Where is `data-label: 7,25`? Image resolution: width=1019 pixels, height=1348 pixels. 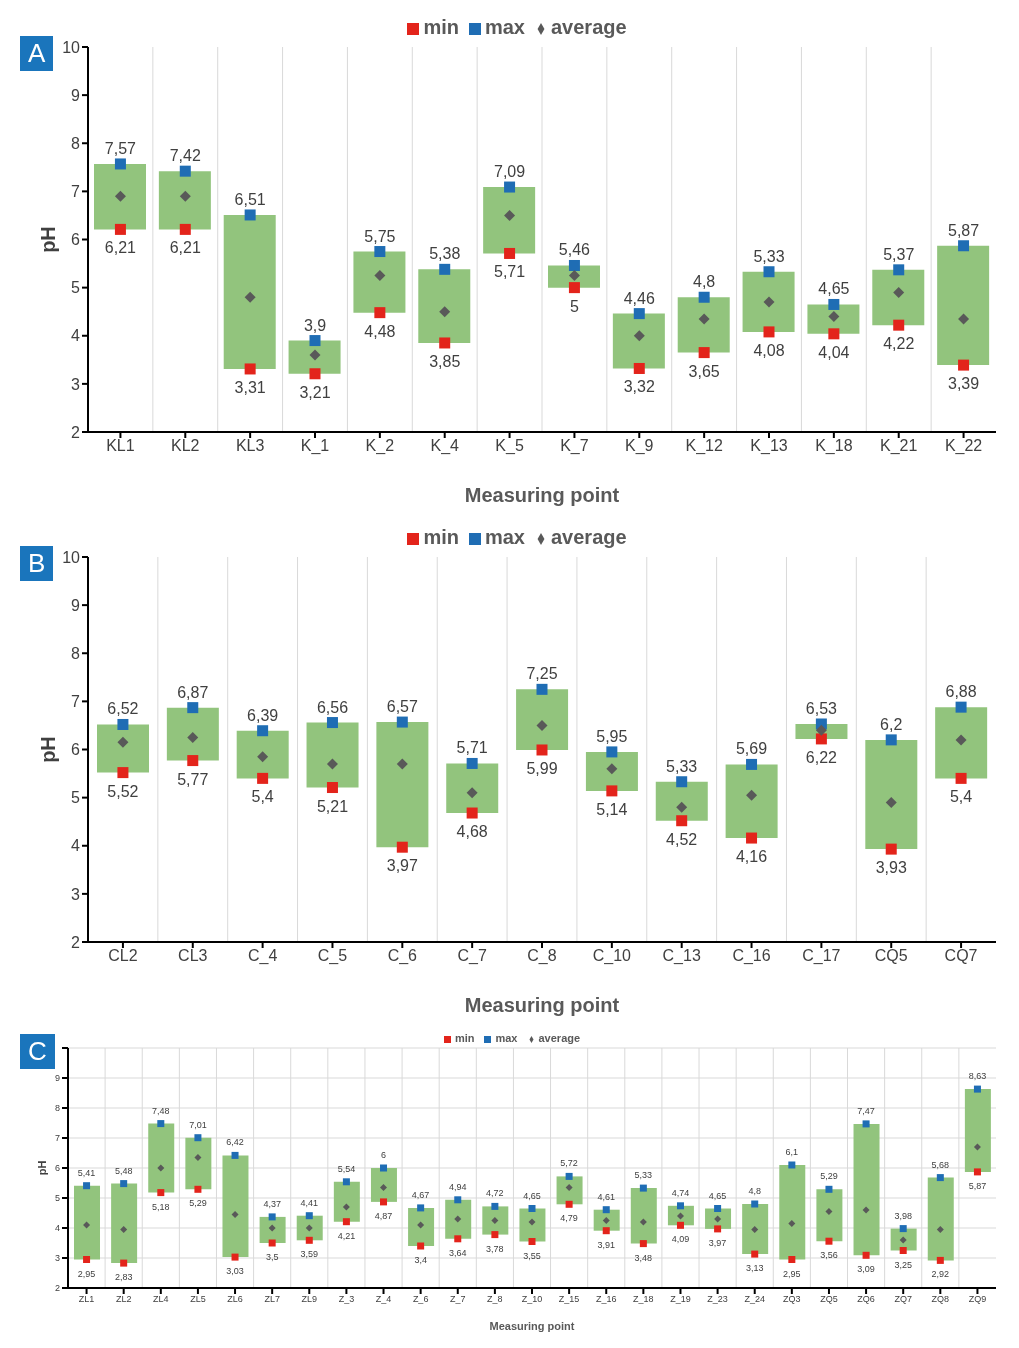 data-label: 7,25 is located at coordinates (542, 674).